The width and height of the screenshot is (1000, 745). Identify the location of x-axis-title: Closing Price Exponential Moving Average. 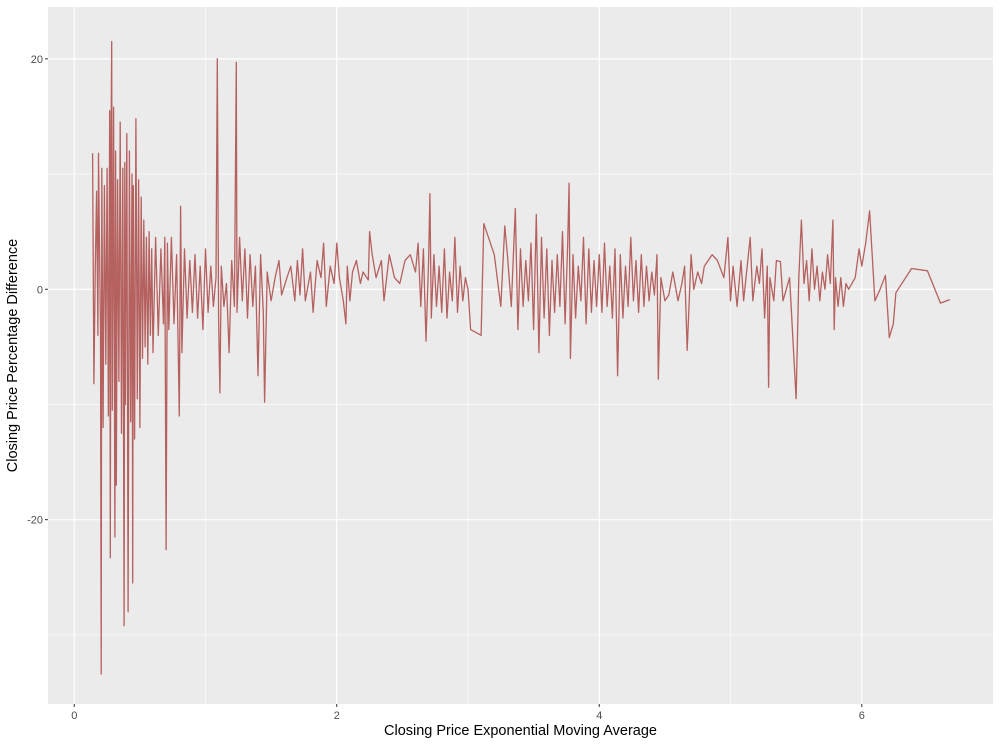
(520, 731).